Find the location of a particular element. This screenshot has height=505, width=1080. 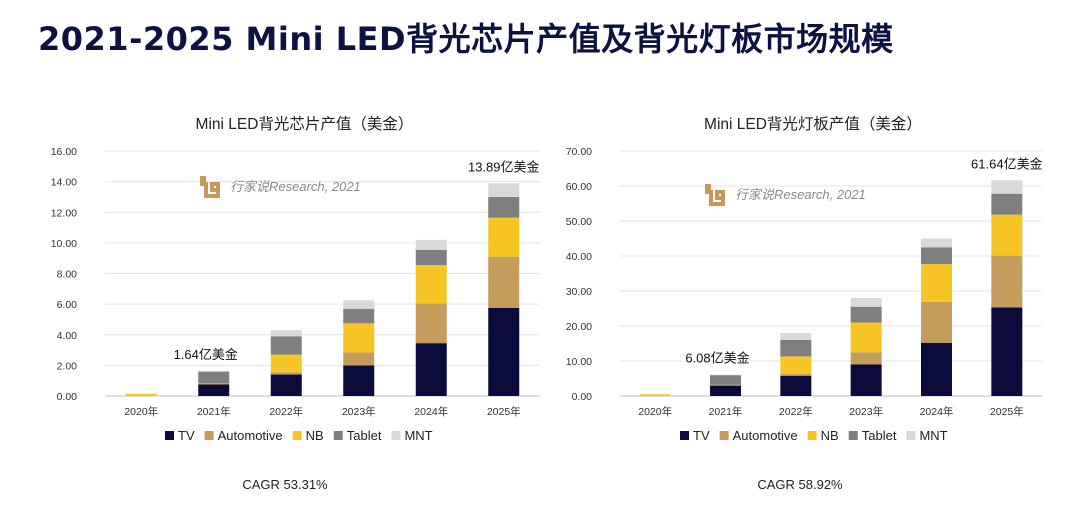

watermark-logo-dot is located at coordinates (708, 187).